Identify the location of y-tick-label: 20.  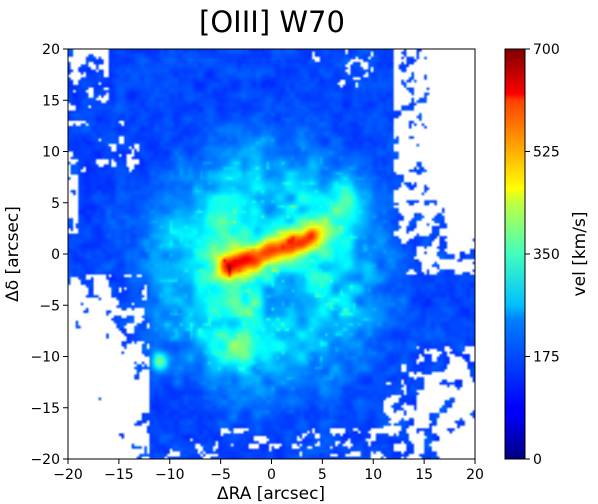
(51, 50).